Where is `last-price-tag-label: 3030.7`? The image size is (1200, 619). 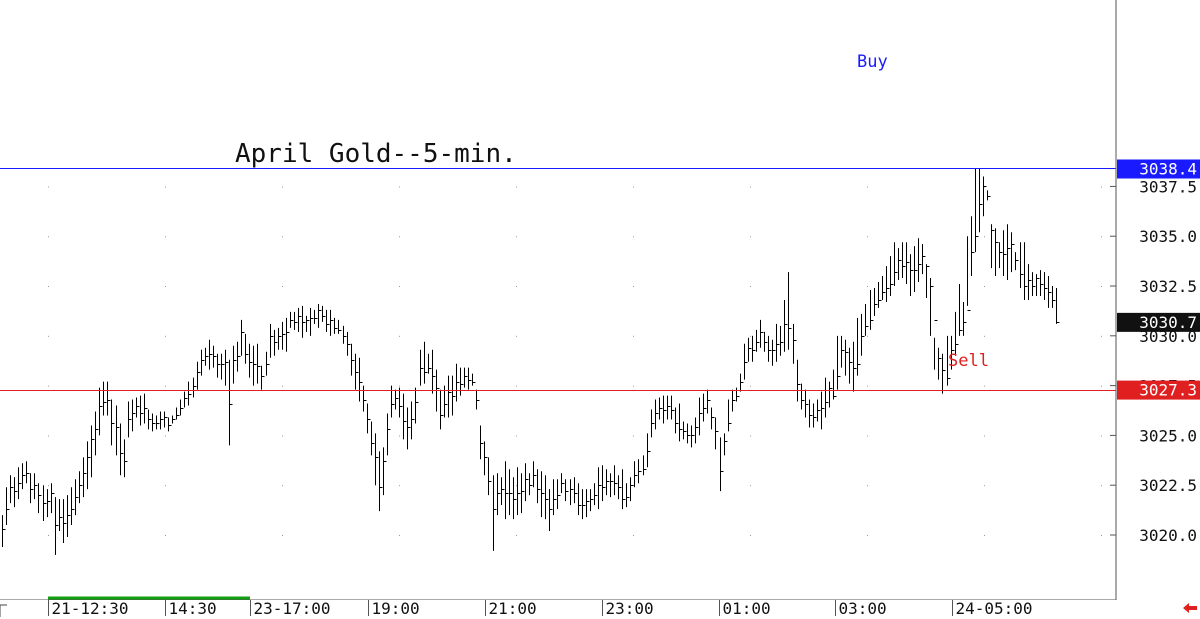
last-price-tag-label: 3030.7 is located at coordinates (1168, 322).